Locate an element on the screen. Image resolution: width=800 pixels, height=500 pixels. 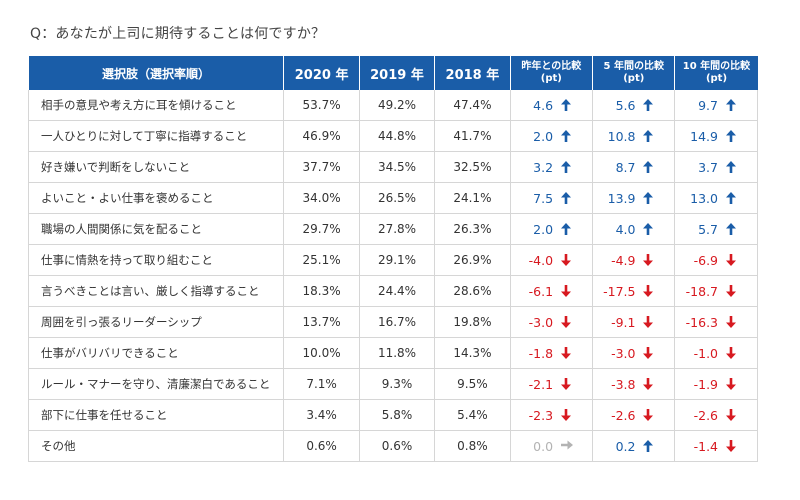
diff-10-year: -2.6 is located at coordinates (716, 415).